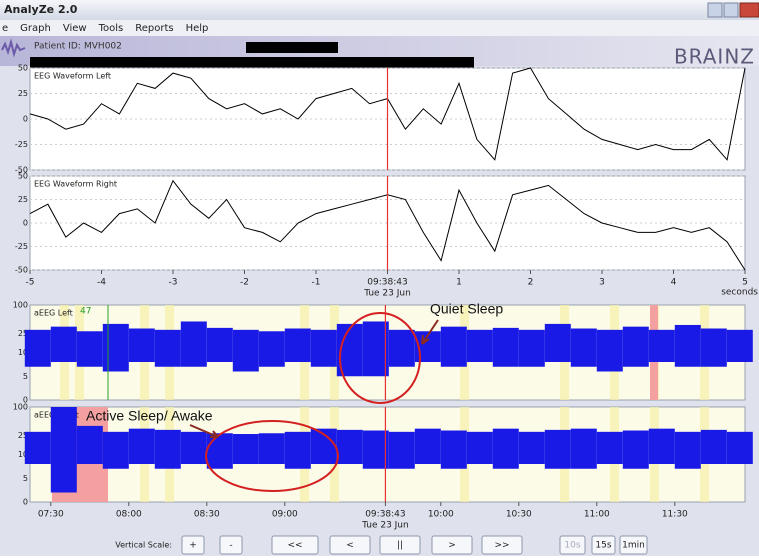 The image size is (759, 560). Describe the element at coordinates (207, 515) in the screenshot. I see `x-tick-label: 08:30` at that location.